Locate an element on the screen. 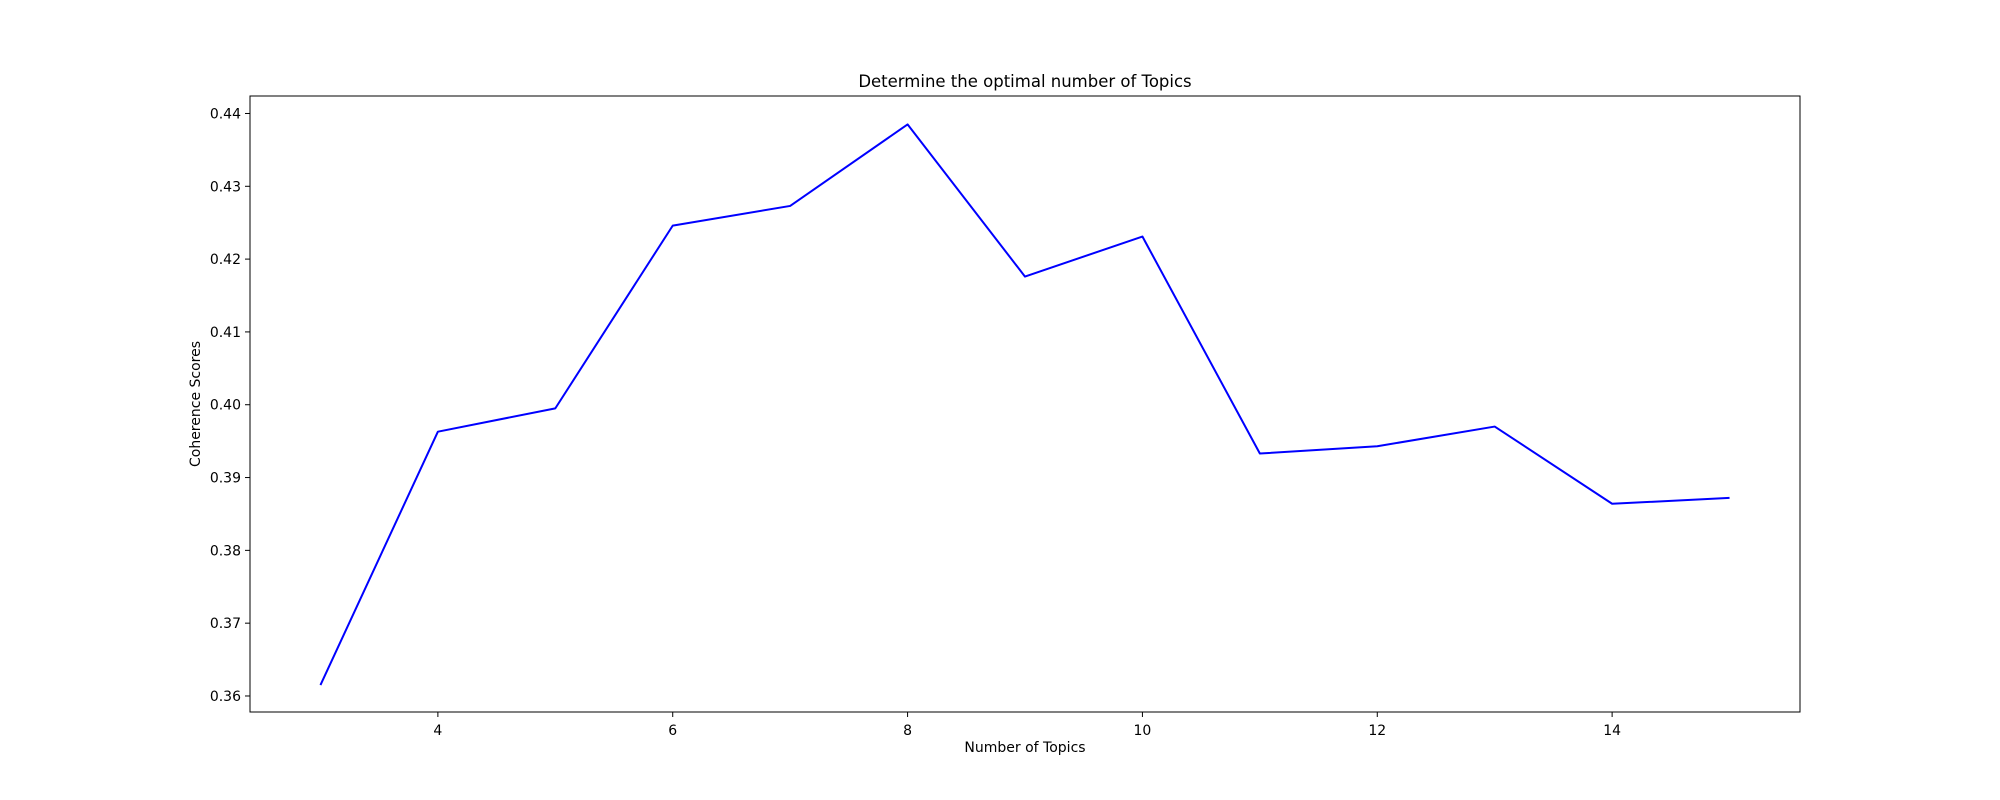  x-tick-label: 6 is located at coordinates (672, 731).